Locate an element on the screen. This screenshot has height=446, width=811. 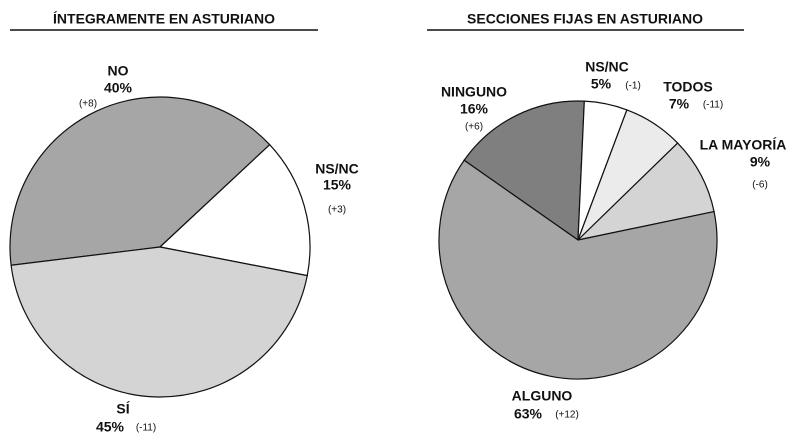
slice-label: TODOS is located at coordinates (688, 87).